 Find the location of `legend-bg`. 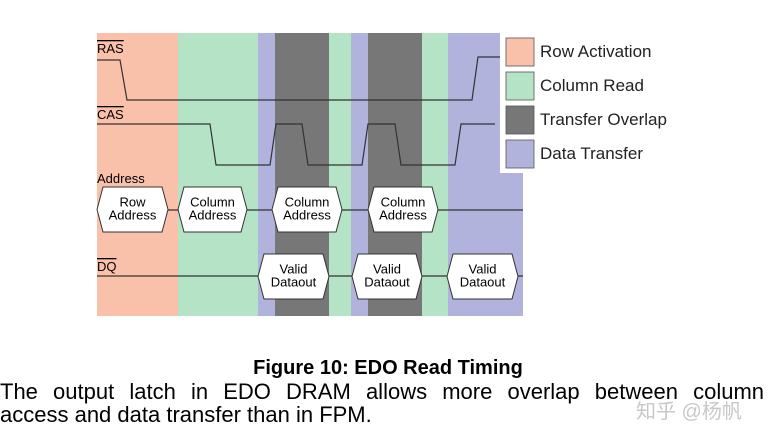

legend-bg is located at coordinates (638, 103).